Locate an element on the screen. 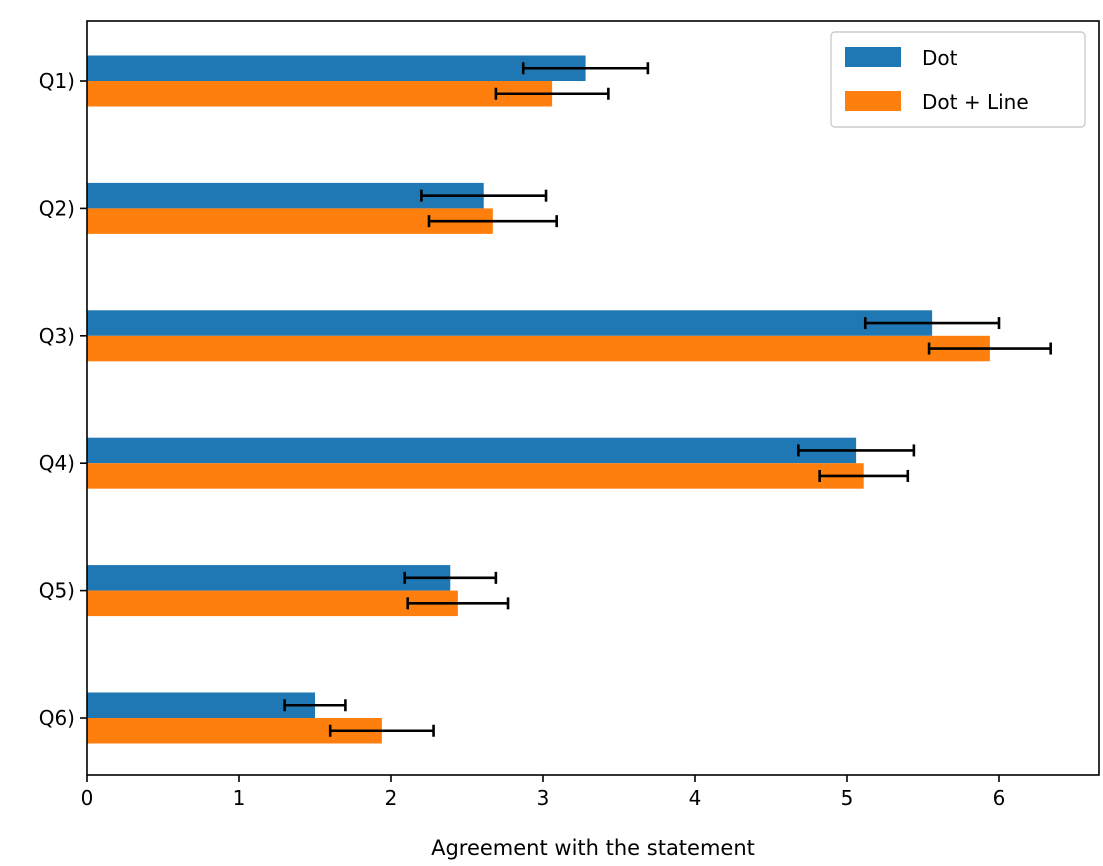 This screenshot has width=1103, height=866. y-tick-label: Q1) is located at coordinates (57, 81).